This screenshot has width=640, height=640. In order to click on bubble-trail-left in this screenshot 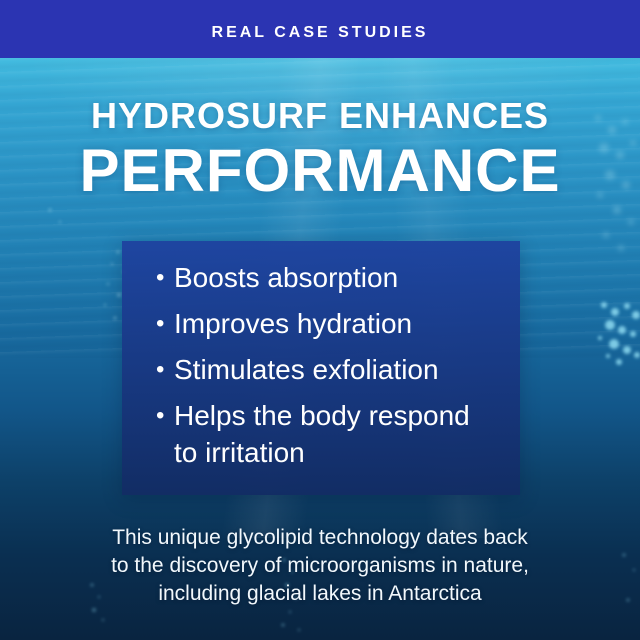, I will do `click(88, 270)`.